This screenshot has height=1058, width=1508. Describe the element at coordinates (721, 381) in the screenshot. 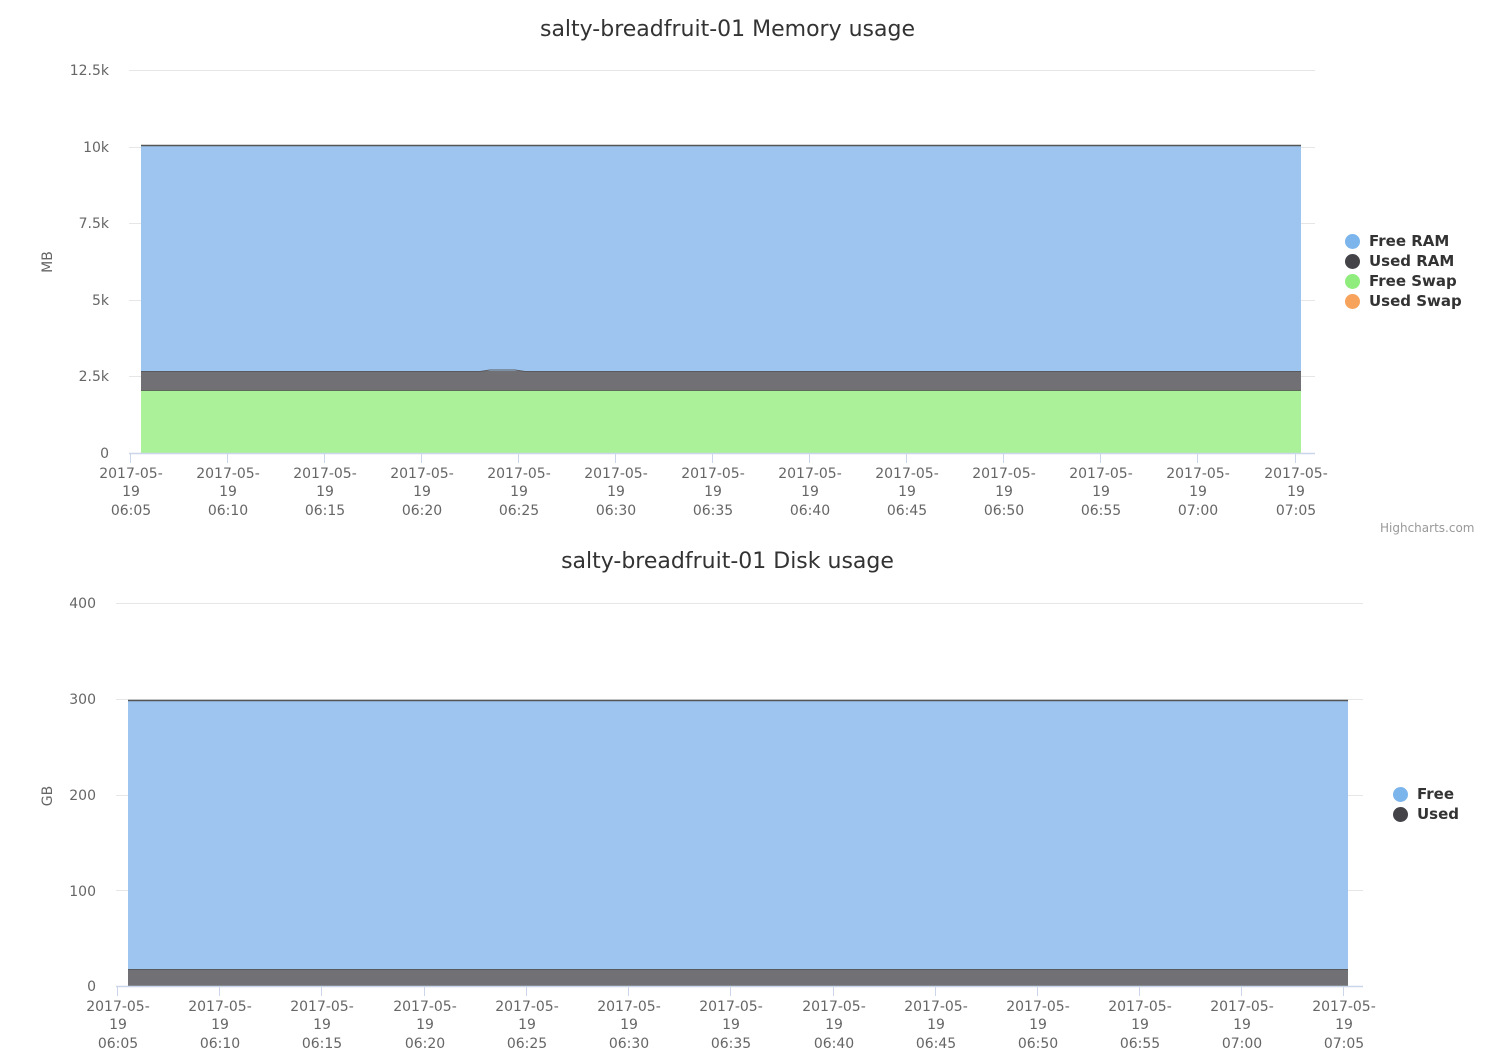

I see `used-ram-area` at that location.